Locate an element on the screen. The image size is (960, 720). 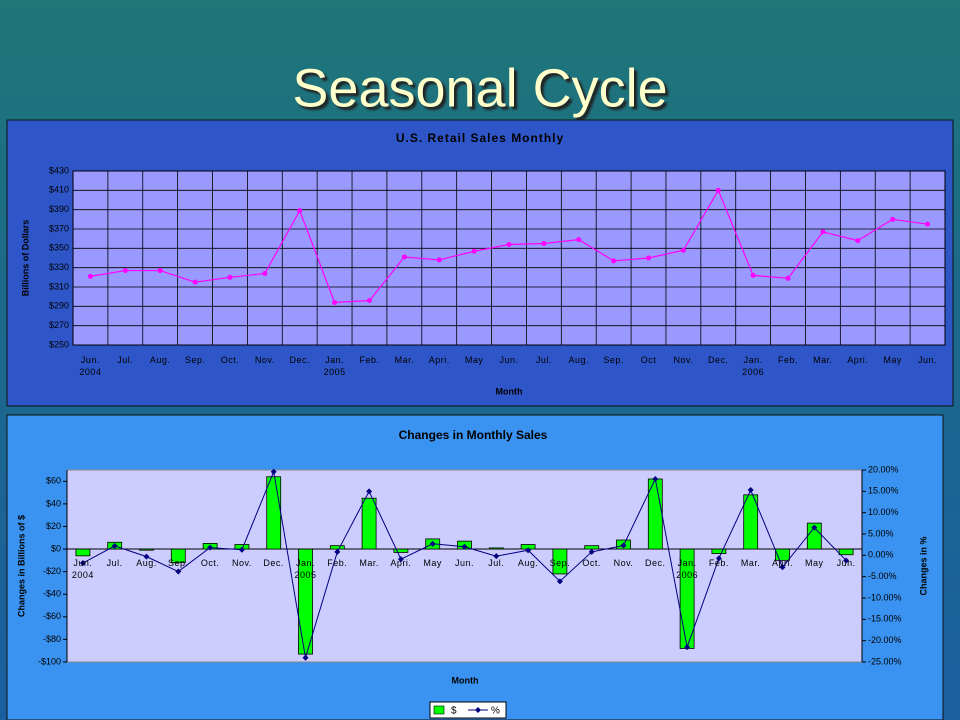
x-axis-label: Month is located at coordinates (465, 680).